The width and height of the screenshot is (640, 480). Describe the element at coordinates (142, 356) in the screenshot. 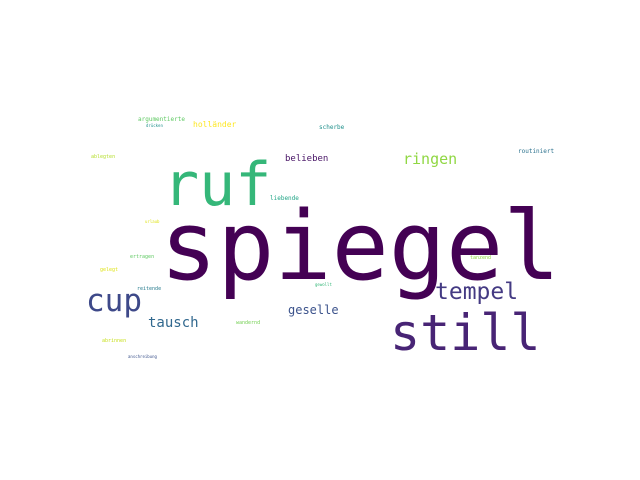

I see `word-anschreibung: anschreibung` at that location.